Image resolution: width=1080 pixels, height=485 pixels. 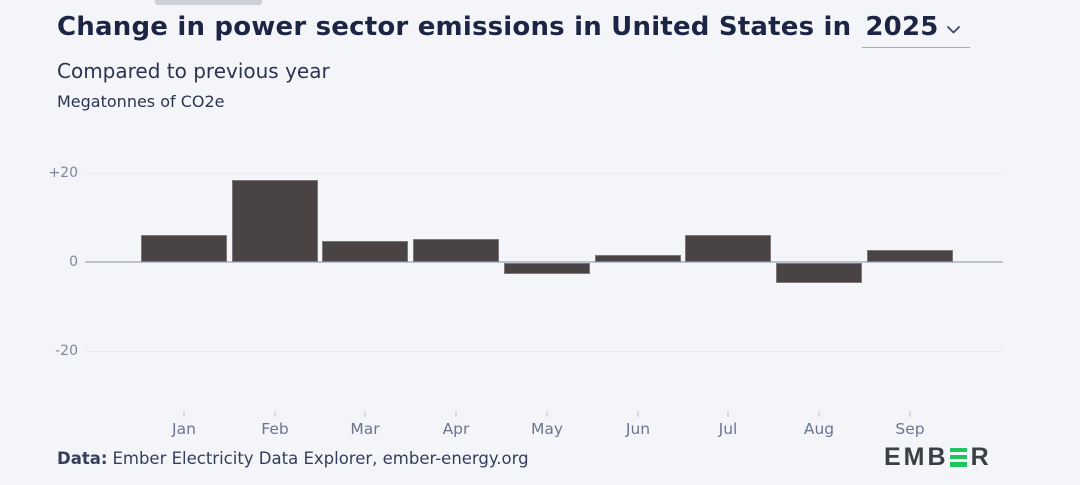 What do you see at coordinates (638, 429) in the screenshot?
I see `x-axis-label-jun: Jun` at bounding box center [638, 429].